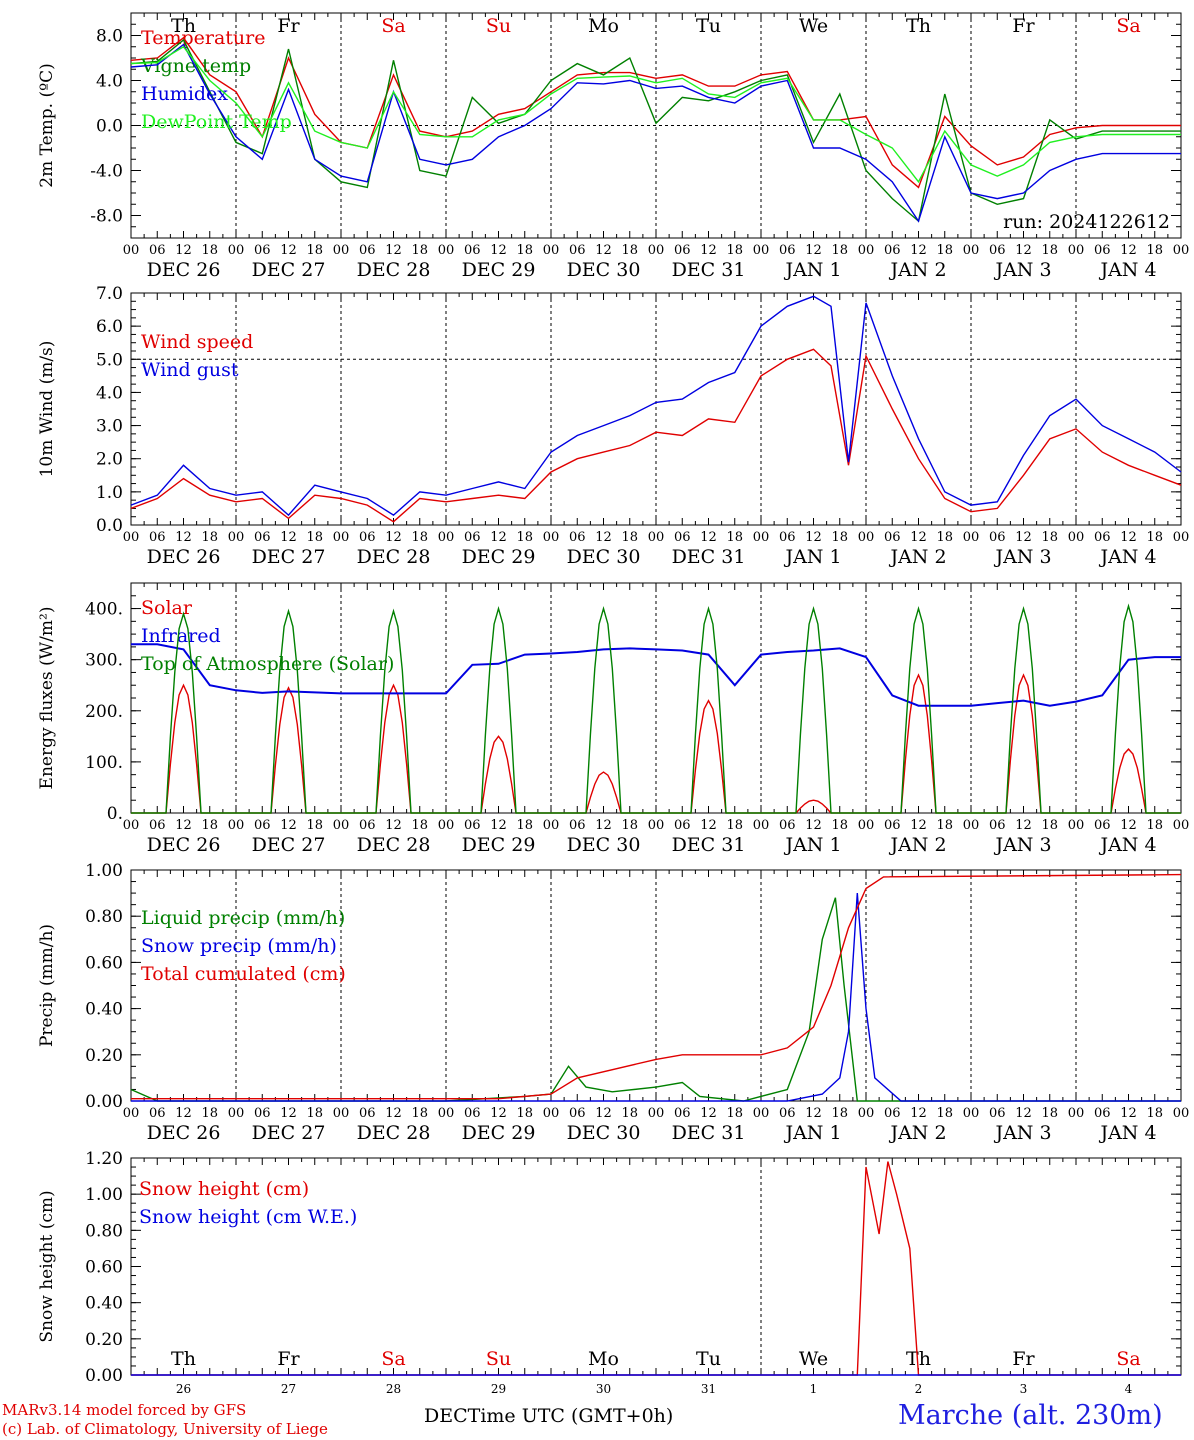 The width and height of the screenshot is (1194, 1440). What do you see at coordinates (184, 557) in the screenshot?
I see `date-label: DEC 26` at bounding box center [184, 557].